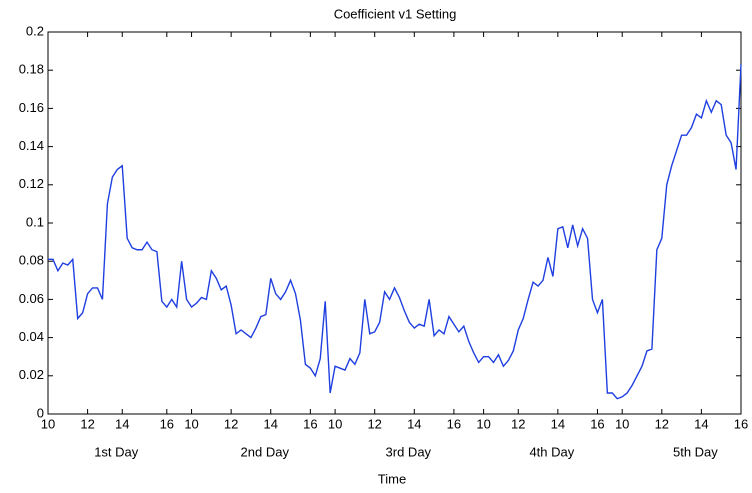 This screenshot has height=493, width=752. I want to click on y-tick-label: 0.08, so click(31, 260).